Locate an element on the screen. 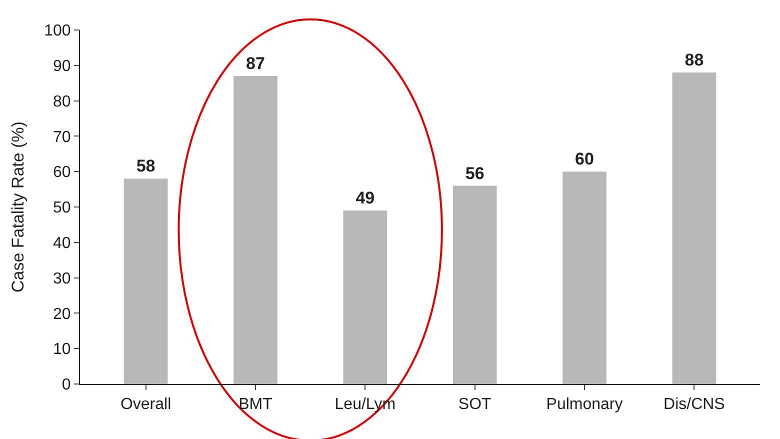 The image size is (780, 439). y-tick-label: 50 is located at coordinates (62, 208).